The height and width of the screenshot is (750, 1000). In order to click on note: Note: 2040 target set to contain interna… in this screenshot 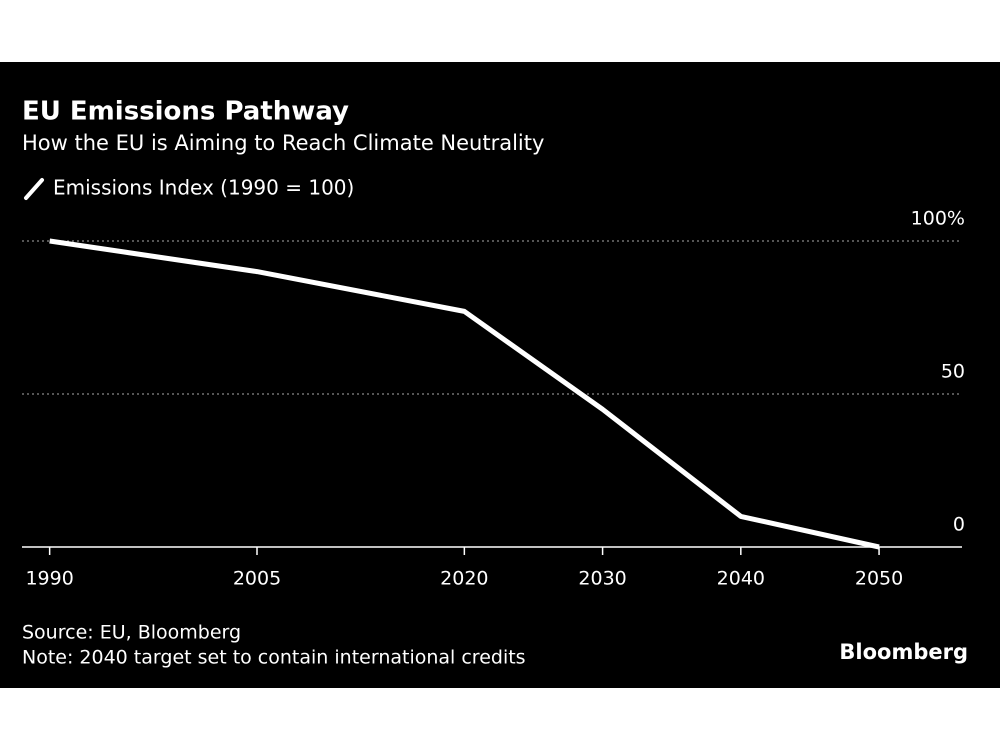, I will do `click(274, 658)`.